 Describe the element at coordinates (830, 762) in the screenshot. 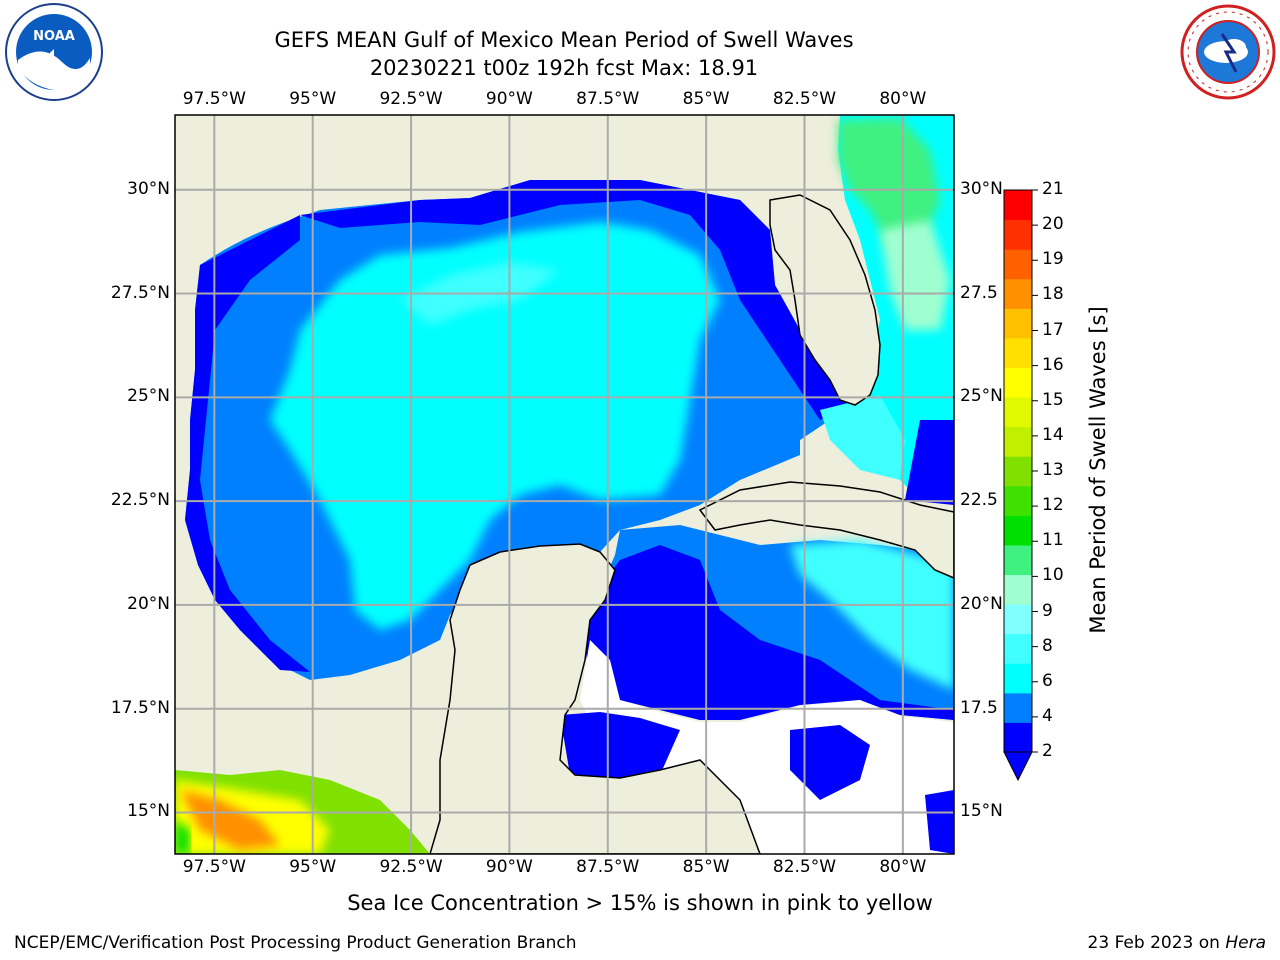

I see `caribbean-patch-east` at that location.